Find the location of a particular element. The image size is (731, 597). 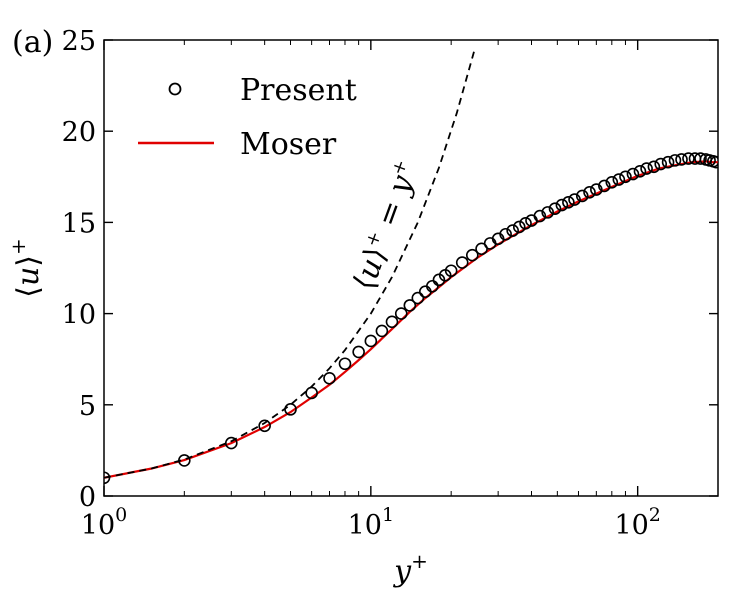

x-tick-label: 10¹ is located at coordinates (371, 522).